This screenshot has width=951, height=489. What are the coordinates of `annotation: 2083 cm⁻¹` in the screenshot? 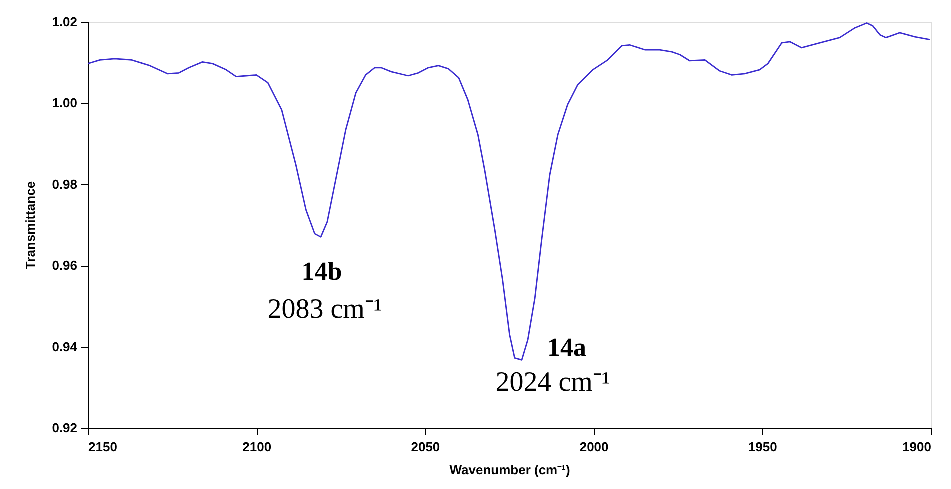 It's located at (325, 309).